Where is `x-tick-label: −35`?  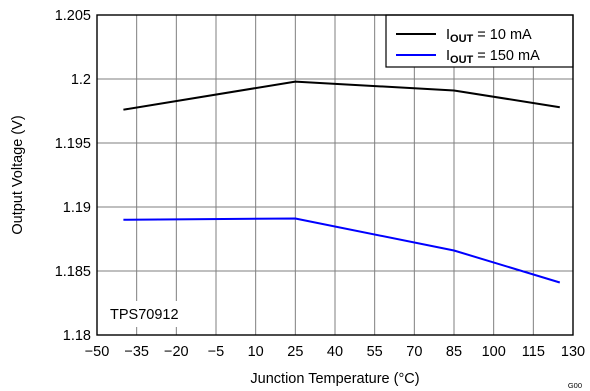
x-tick-label: −35 is located at coordinates (136, 352).